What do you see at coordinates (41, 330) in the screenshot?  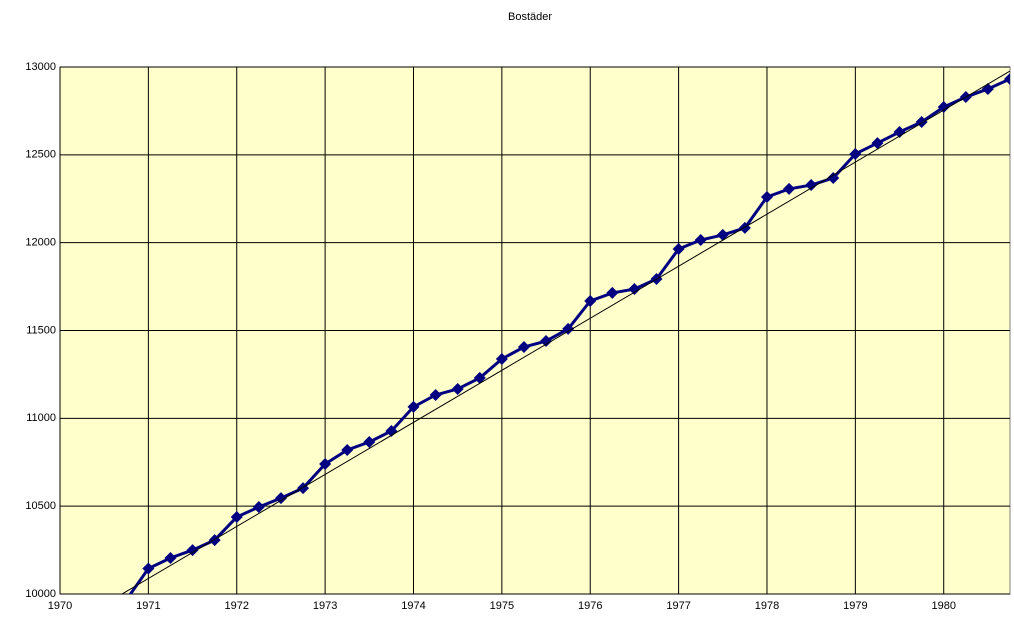 I see `y-tick-label: 11500` at bounding box center [41, 330].